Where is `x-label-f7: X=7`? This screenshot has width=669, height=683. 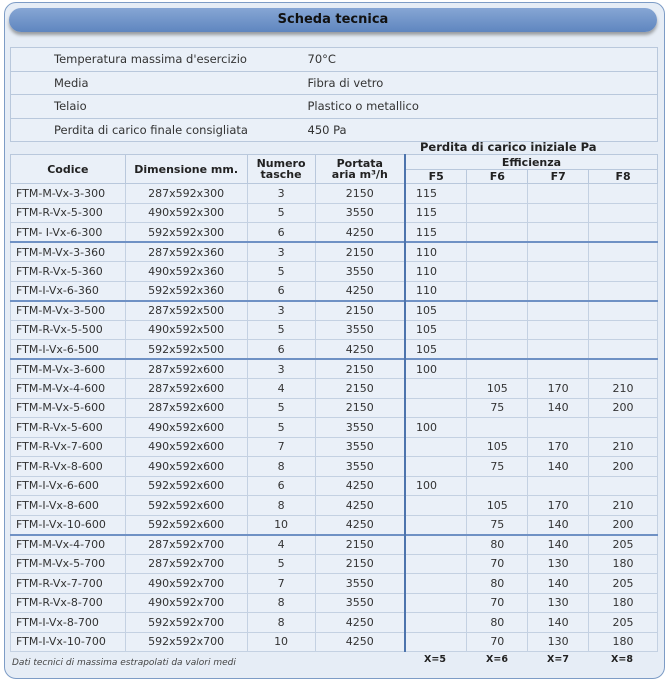
x-label-f7: X=7 is located at coordinates (558, 659).